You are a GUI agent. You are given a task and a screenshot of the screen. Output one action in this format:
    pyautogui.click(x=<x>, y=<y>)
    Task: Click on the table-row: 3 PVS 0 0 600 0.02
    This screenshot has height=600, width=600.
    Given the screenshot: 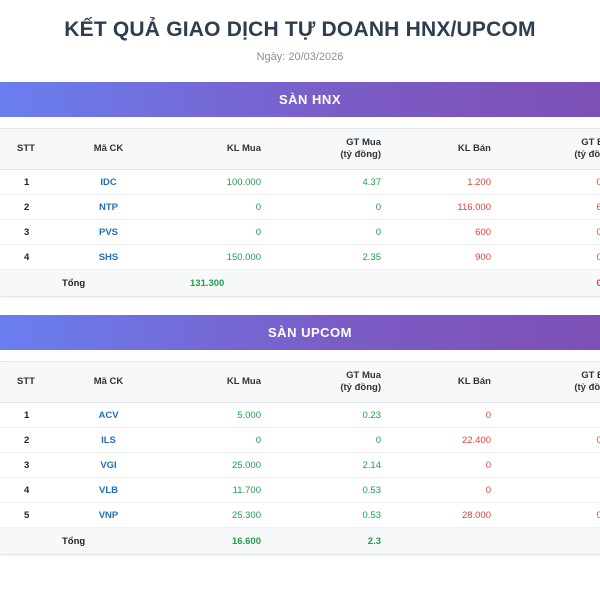 What is the action you would take?
    pyautogui.click(x=300, y=232)
    